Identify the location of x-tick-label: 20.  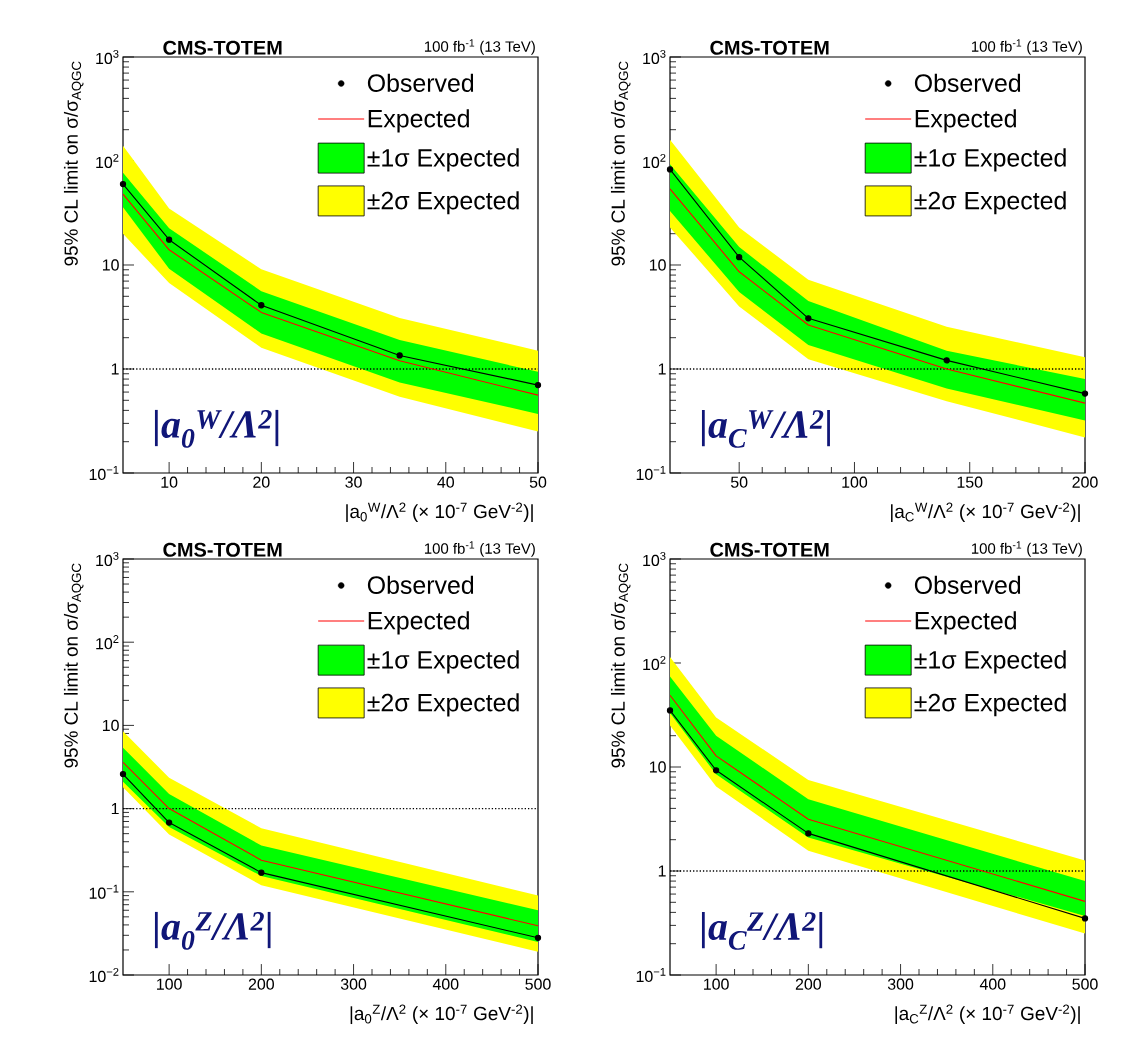
(261, 482).